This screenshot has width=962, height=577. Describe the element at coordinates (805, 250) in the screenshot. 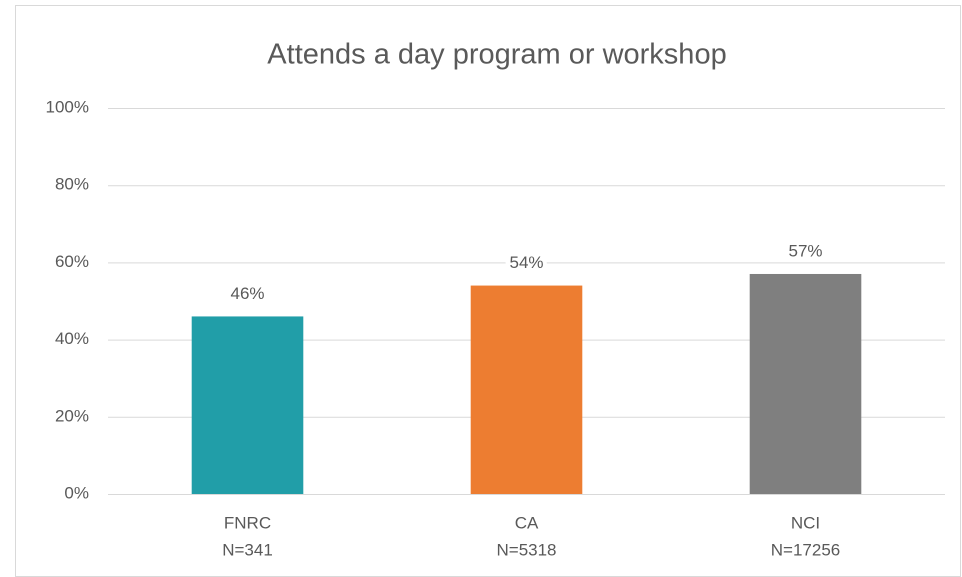

I see `data-label: 57%` at that location.